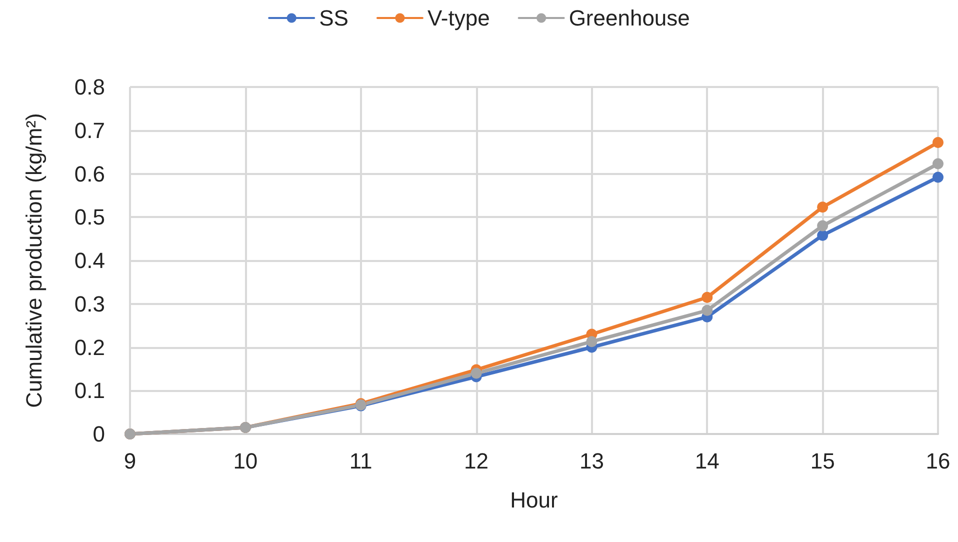 The height and width of the screenshot is (542, 958). I want to click on x-tick-label: 11, so click(360, 461).